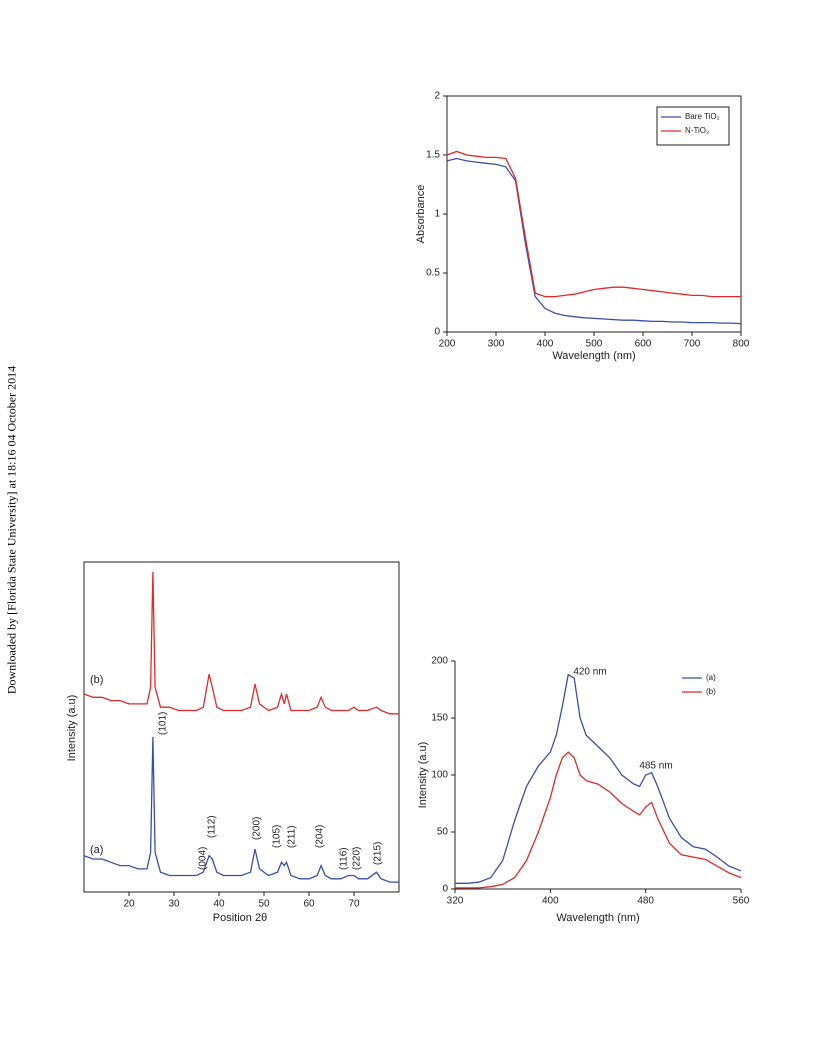 This screenshot has height=1056, width=816. I want to click on x-tick-label: 300, so click(496, 344).